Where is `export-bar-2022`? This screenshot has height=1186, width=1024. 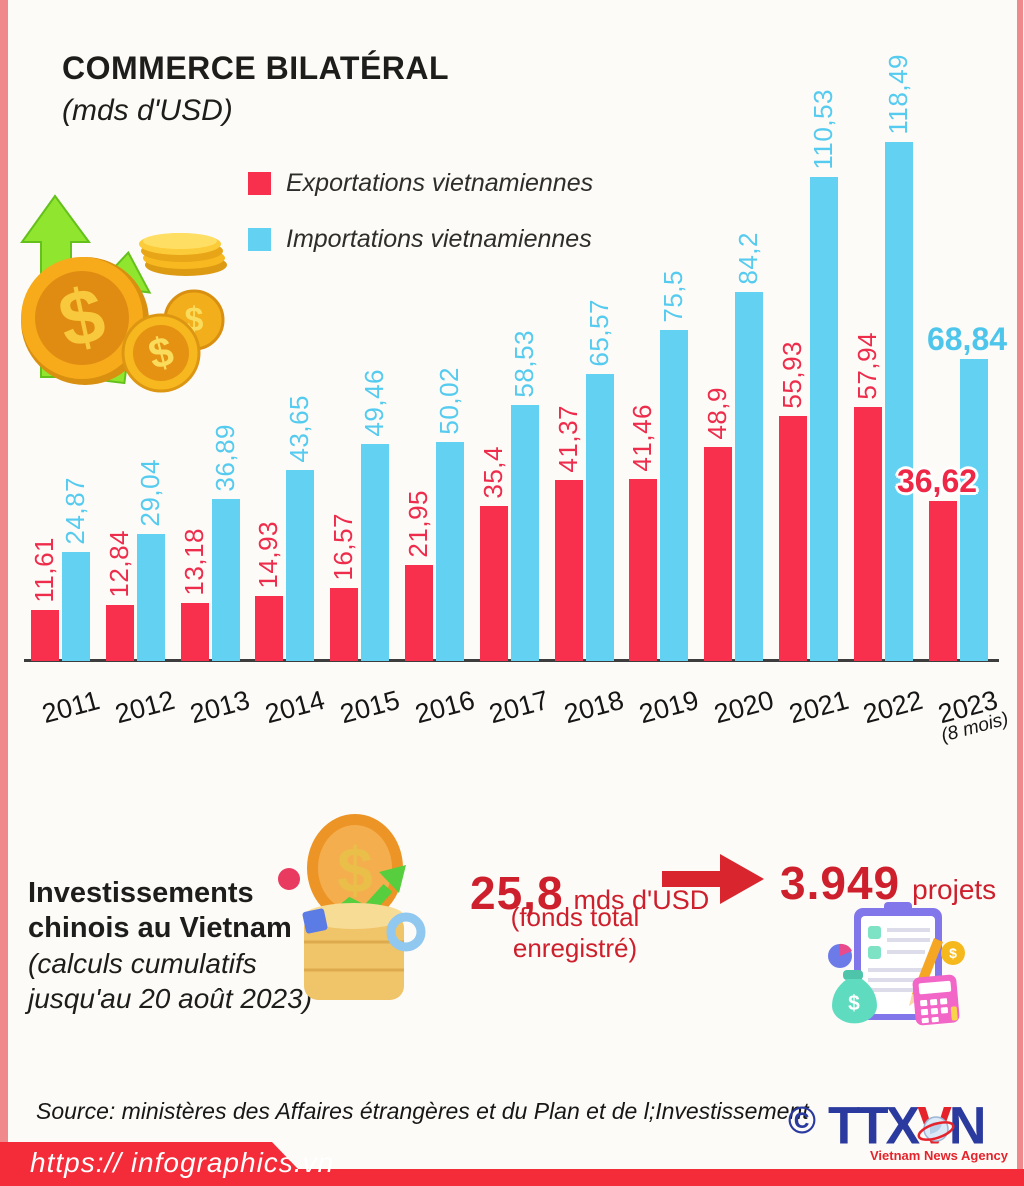 export-bar-2022 is located at coordinates (867, 534).